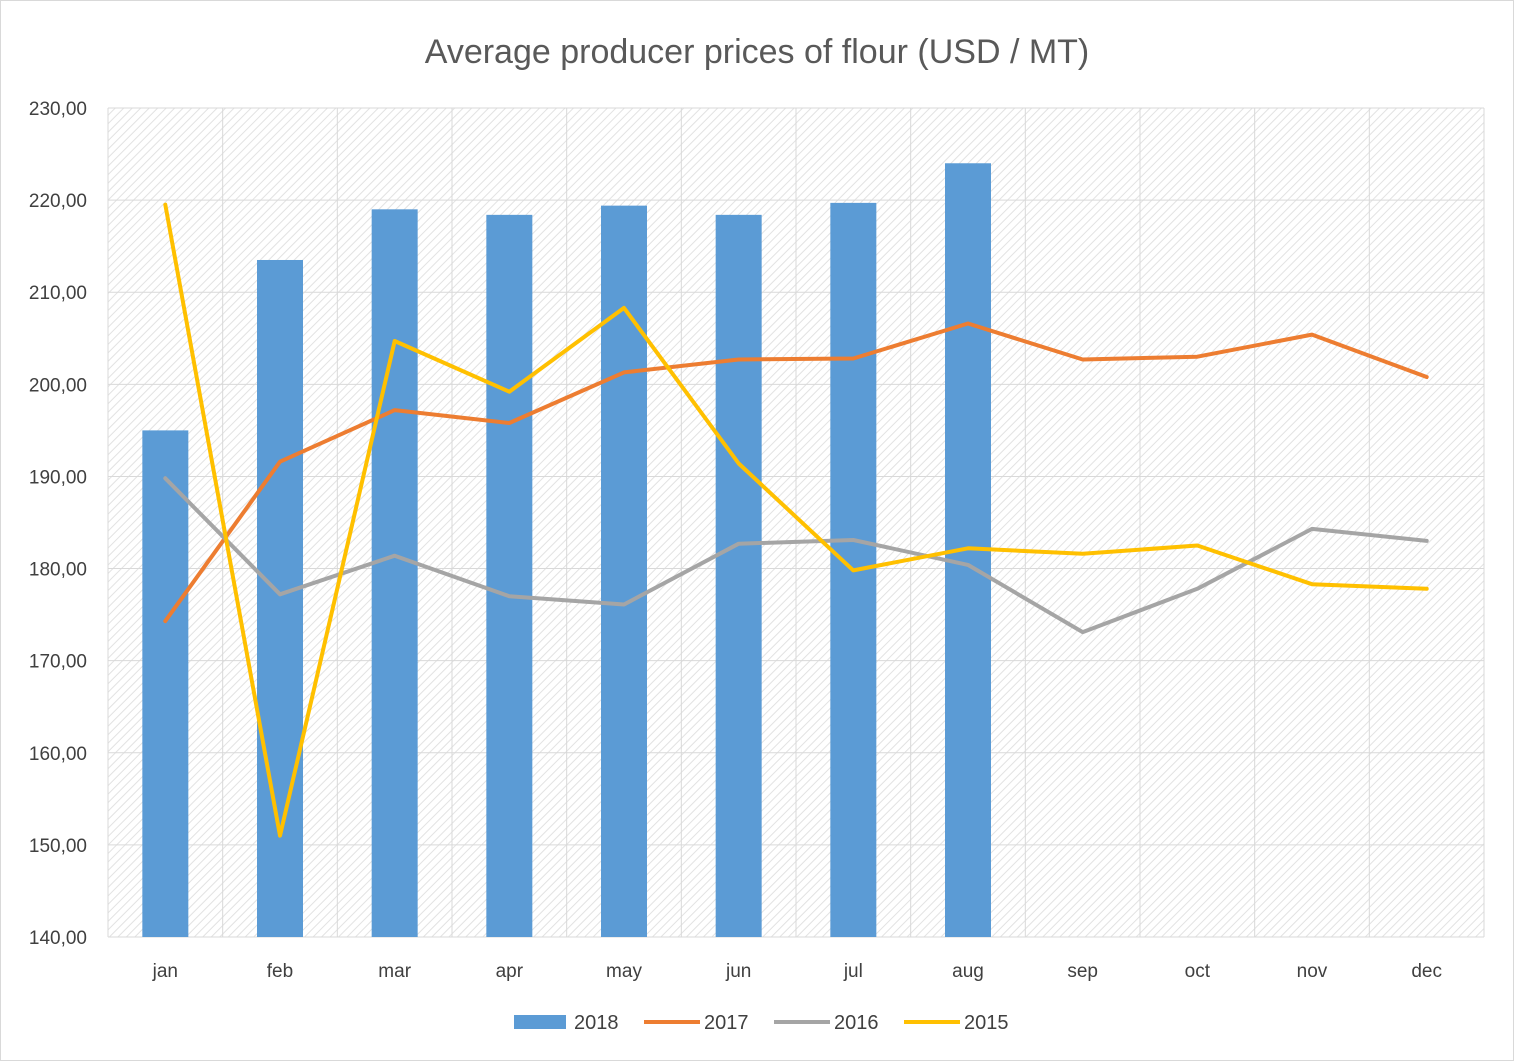 The height and width of the screenshot is (1061, 1514). I want to click on line-2016, so click(796, 555).